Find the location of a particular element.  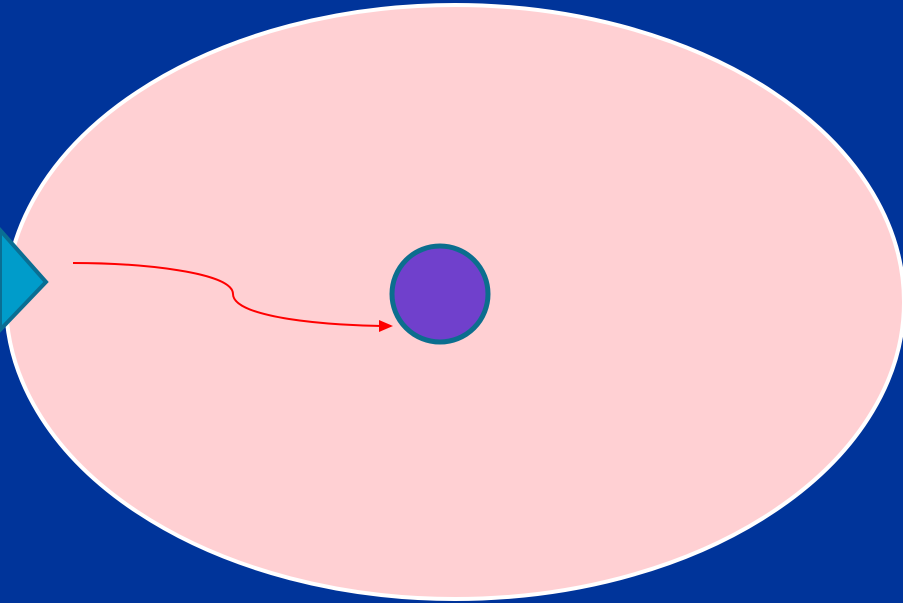

curved-arrow is located at coordinates (232, 297).